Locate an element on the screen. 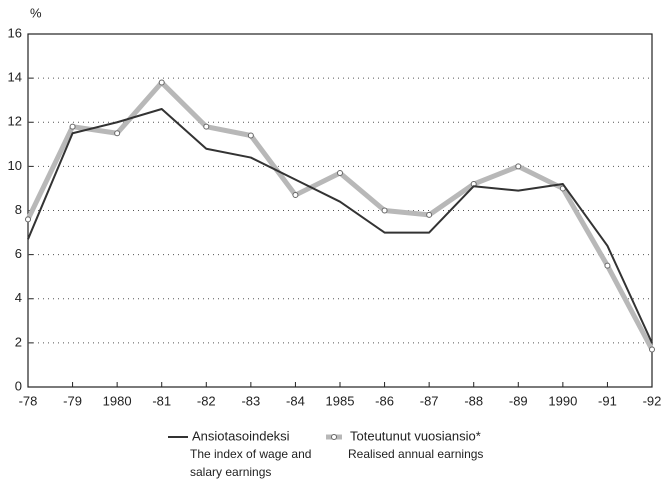 Image resolution: width=662 pixels, height=486 pixels. legend-swatch-point is located at coordinates (334, 437).